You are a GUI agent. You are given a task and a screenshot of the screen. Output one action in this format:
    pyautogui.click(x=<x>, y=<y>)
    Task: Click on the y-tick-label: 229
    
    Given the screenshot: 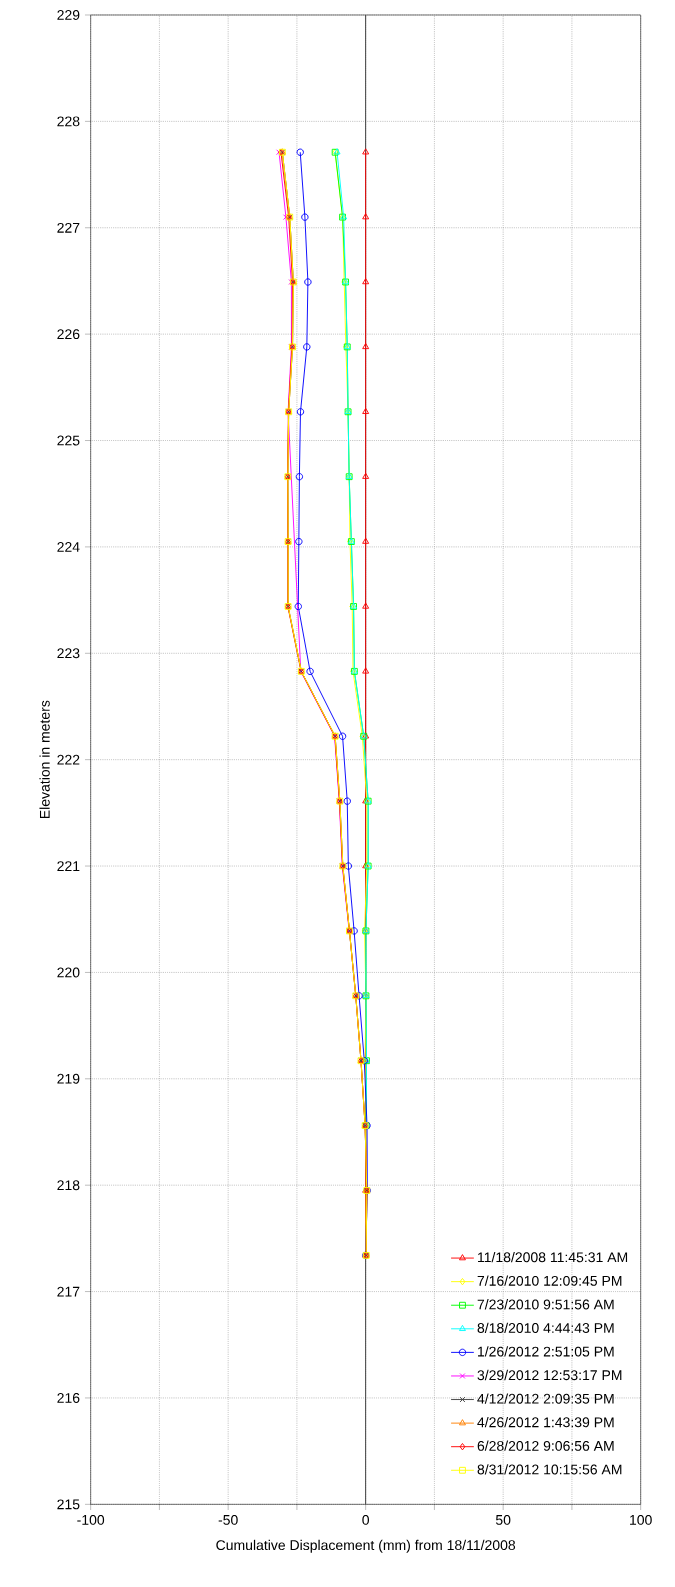 What is the action you would take?
    pyautogui.click(x=68, y=15)
    